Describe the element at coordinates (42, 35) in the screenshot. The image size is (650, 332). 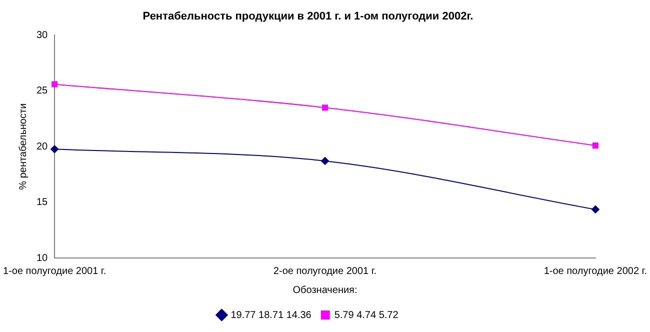
I see `y-tick-label: 30` at that location.